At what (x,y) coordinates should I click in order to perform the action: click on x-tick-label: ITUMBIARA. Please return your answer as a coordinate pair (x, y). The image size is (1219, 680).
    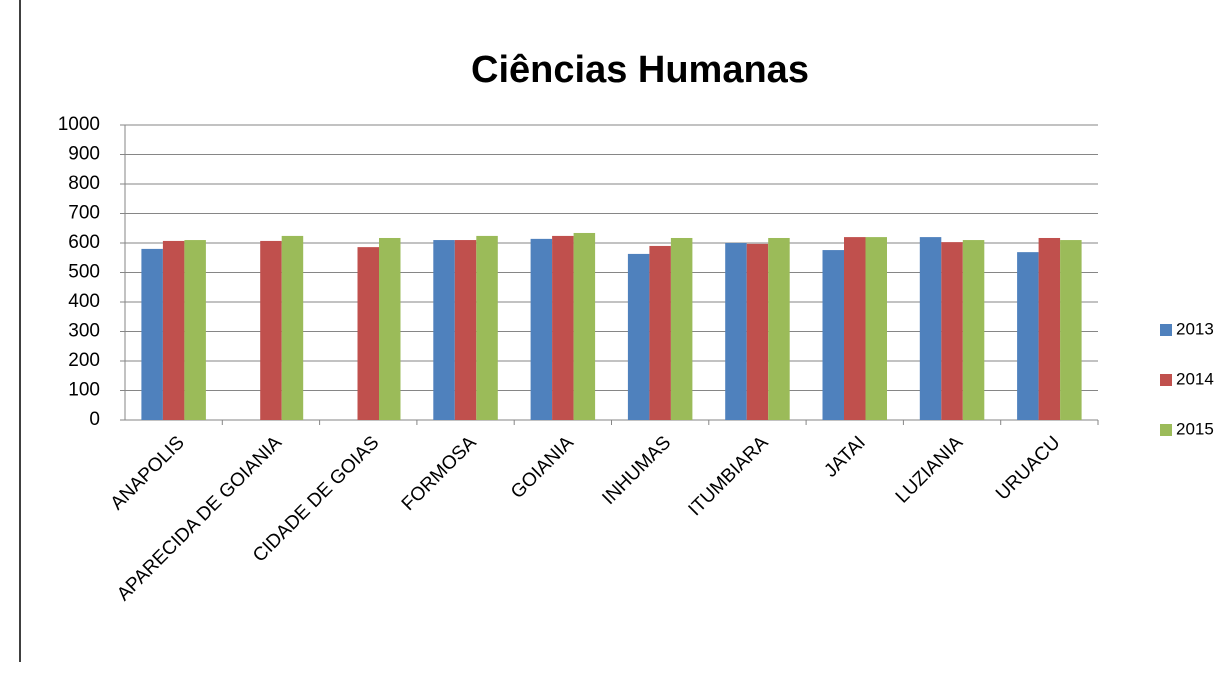
    Looking at the image, I should click on (729, 476).